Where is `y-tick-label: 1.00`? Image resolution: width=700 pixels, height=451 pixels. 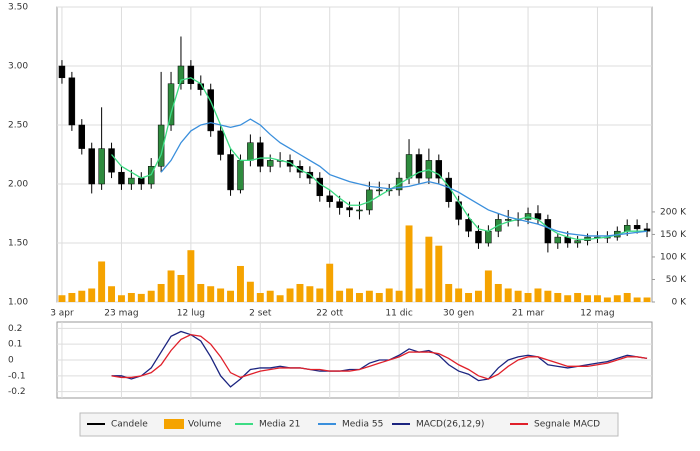 y-tick-label: 1.00 is located at coordinates (18, 303).